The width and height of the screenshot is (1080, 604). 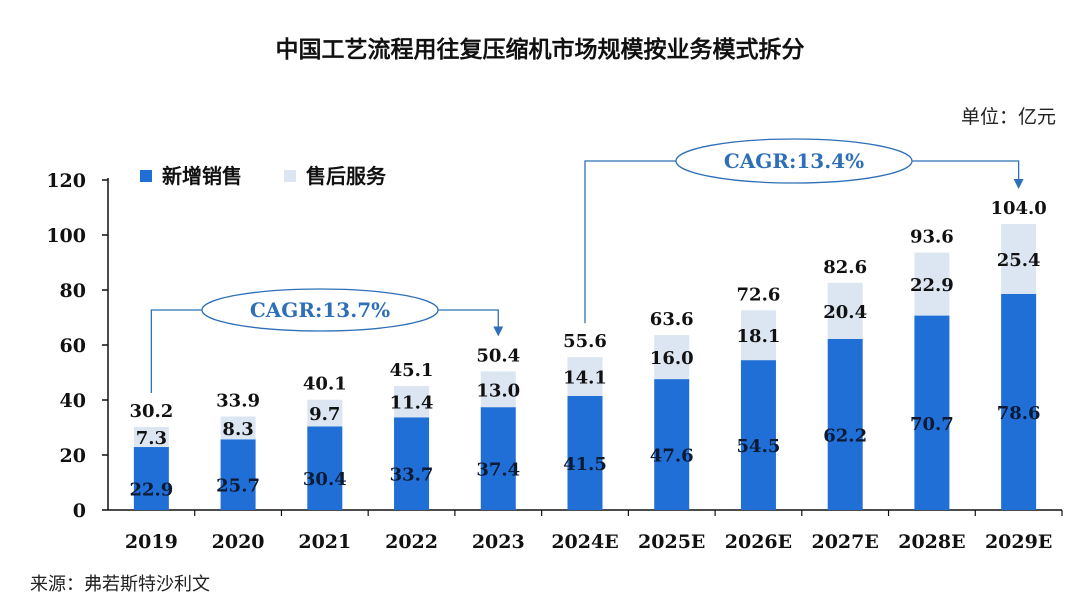 I want to click on label-total: 63.6, so click(x=672, y=319).